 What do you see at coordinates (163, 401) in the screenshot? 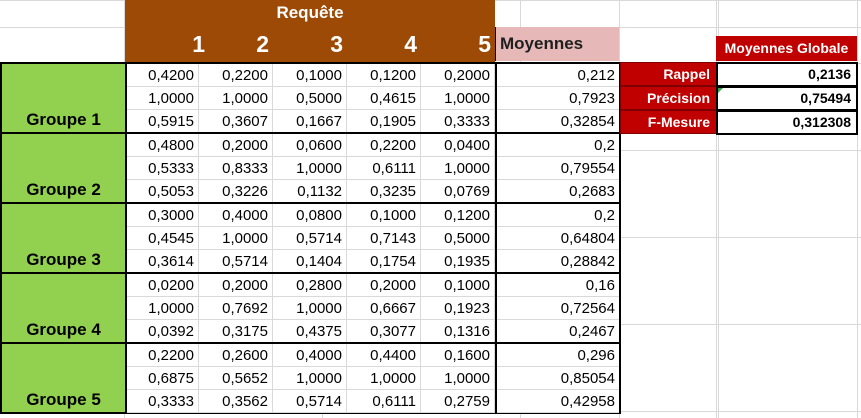
I see `cell-value-q1: 0,3333` at bounding box center [163, 401].